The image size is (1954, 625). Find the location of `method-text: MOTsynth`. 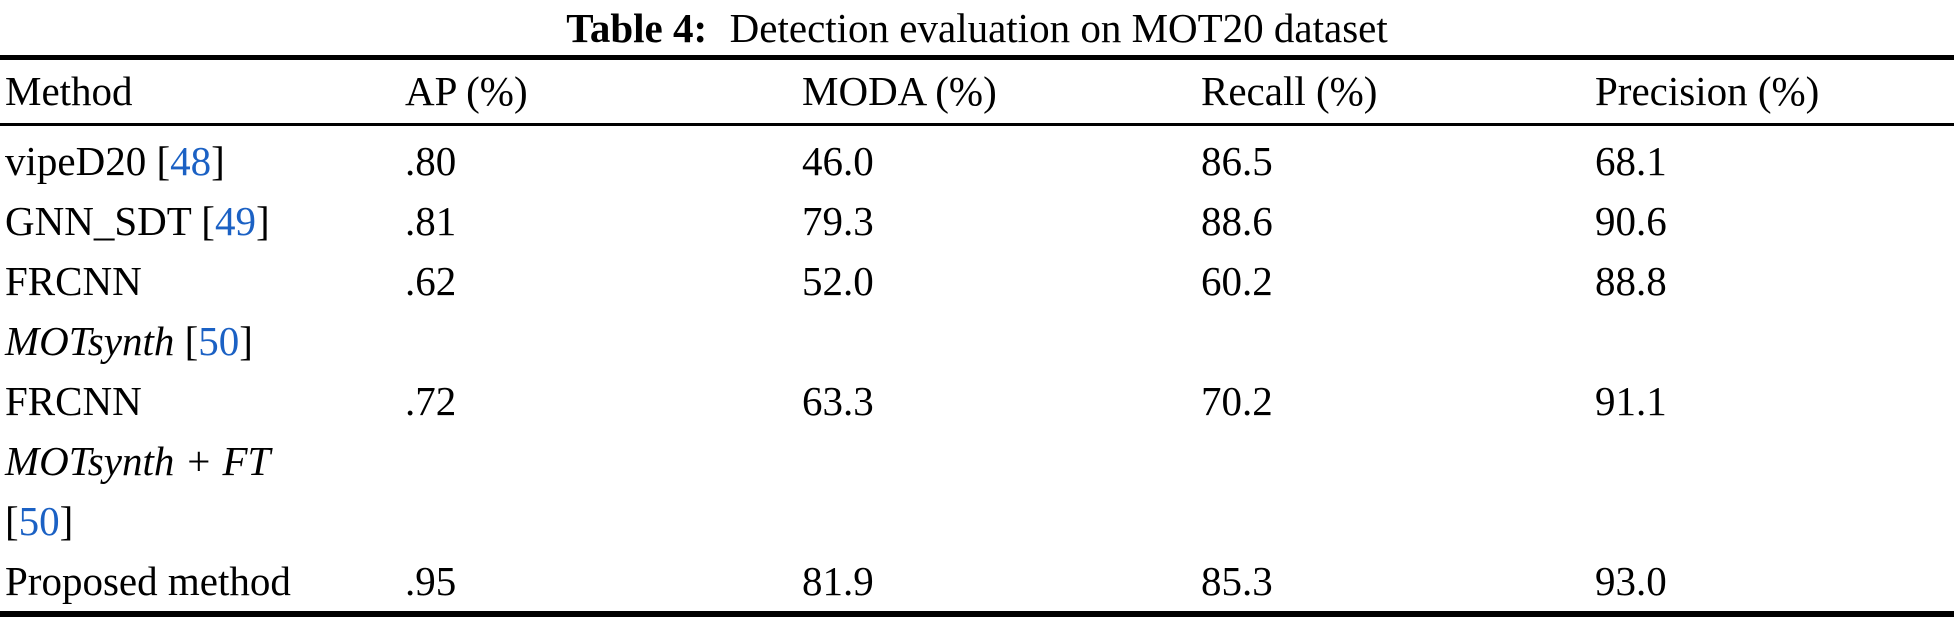

method-text: MOTsynth is located at coordinates (90, 341).